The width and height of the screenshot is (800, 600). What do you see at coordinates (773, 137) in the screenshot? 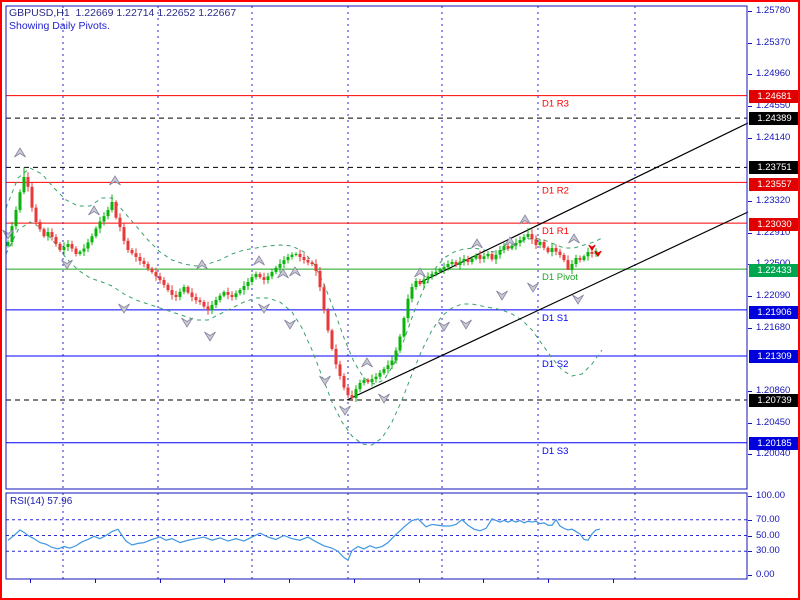
I see `price-axis-label: 1.24140` at bounding box center [773, 137].